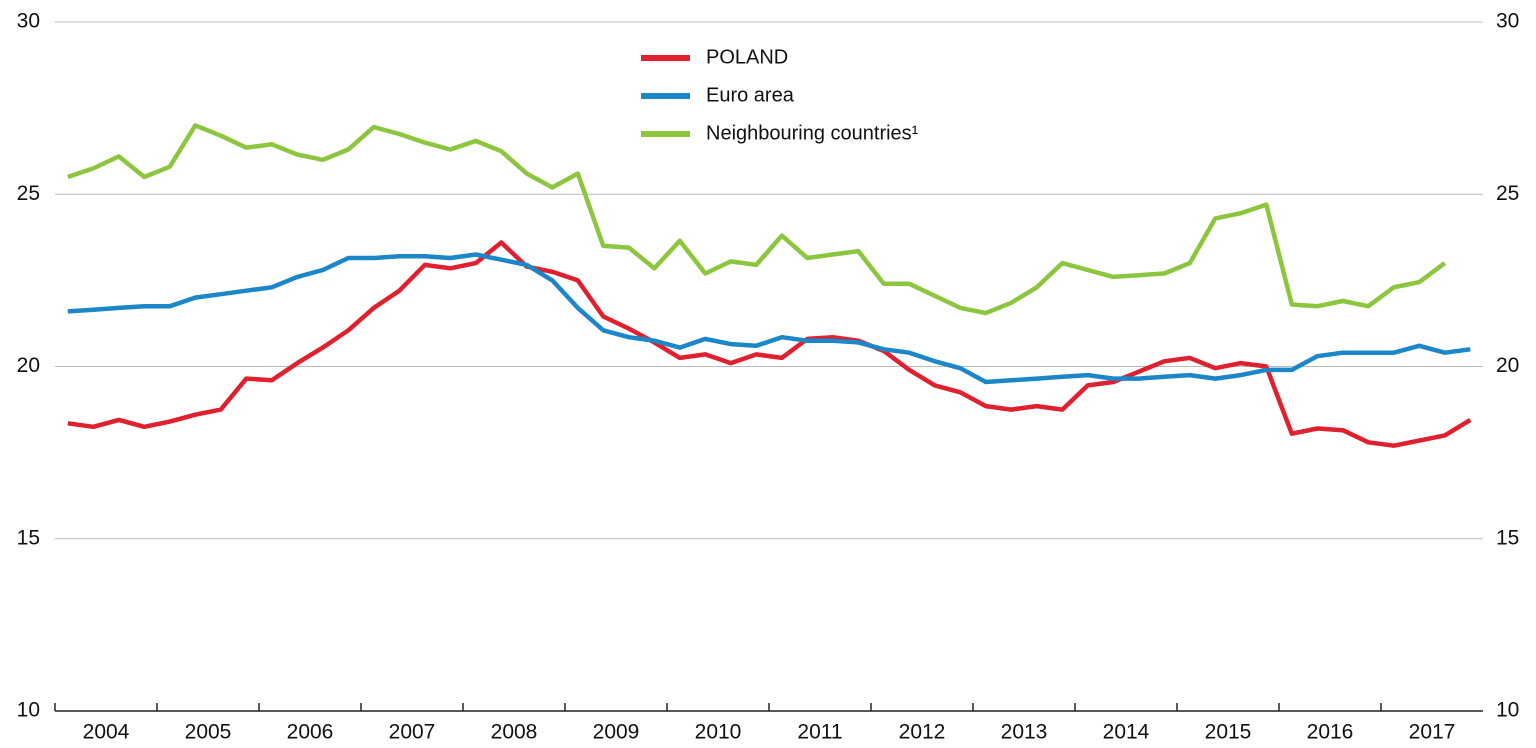 This screenshot has width=1536, height=748. Describe the element at coordinates (922, 732) in the screenshot. I see `x-tick-label: 2012` at that location.